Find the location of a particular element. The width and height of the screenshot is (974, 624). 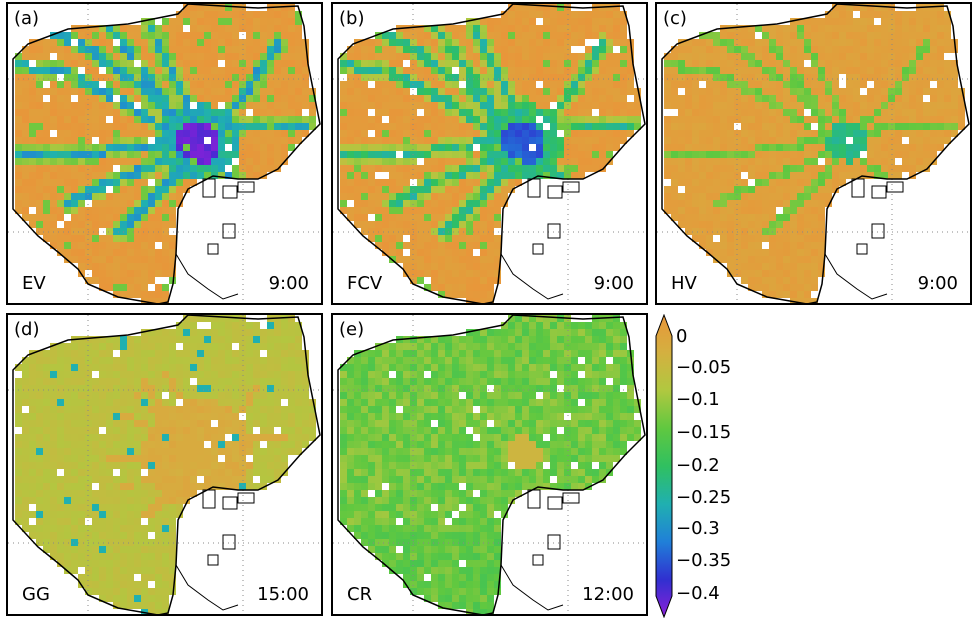

panel-letter: (c) is located at coordinates (675, 18).